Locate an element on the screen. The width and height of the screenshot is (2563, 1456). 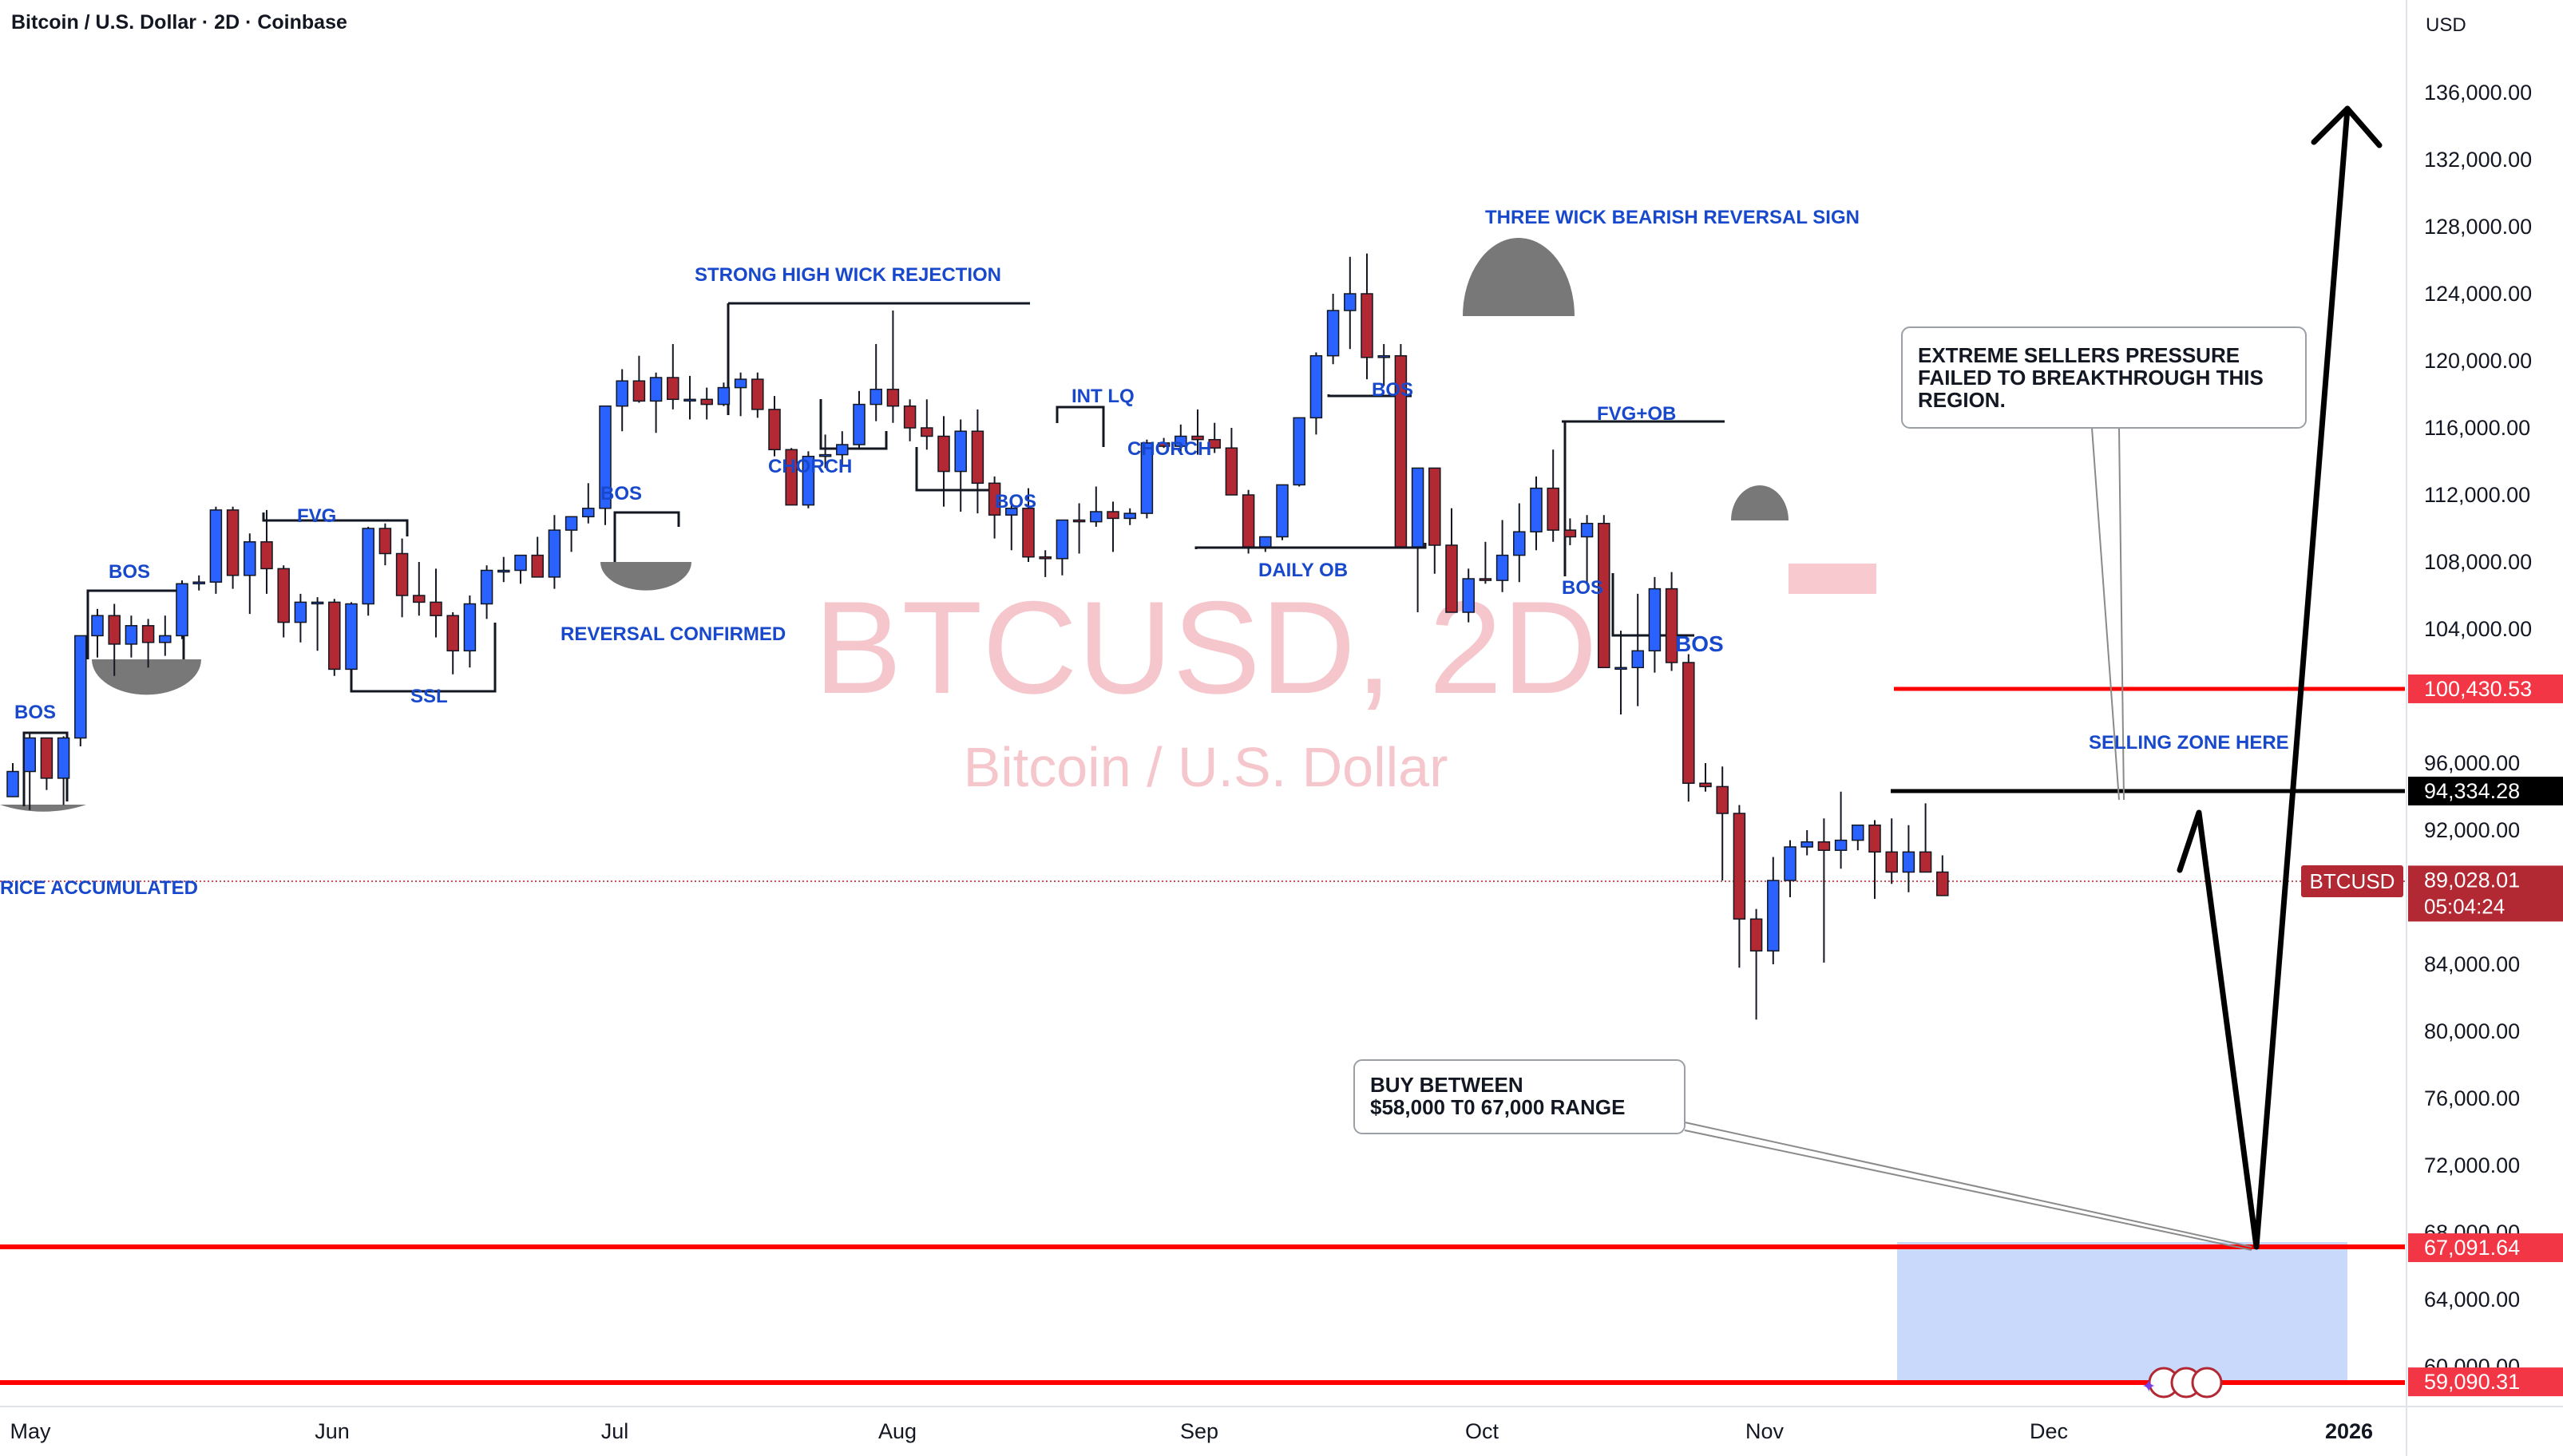
currency-label: USD is located at coordinates (2446, 25).